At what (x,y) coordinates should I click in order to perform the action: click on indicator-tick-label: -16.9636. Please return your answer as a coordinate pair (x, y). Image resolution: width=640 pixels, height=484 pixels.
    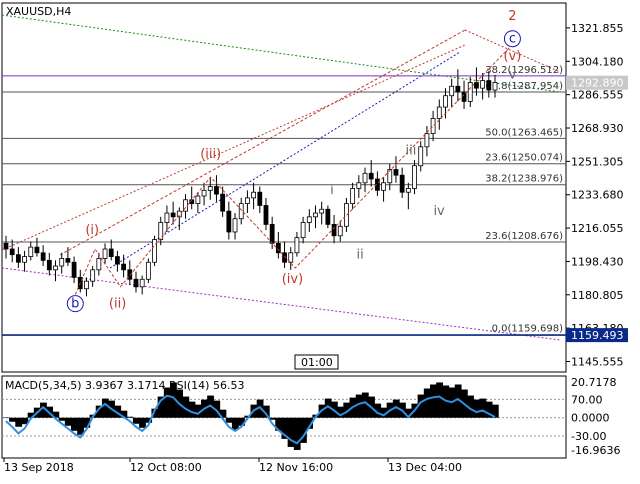
    Looking at the image, I should click on (595, 450).